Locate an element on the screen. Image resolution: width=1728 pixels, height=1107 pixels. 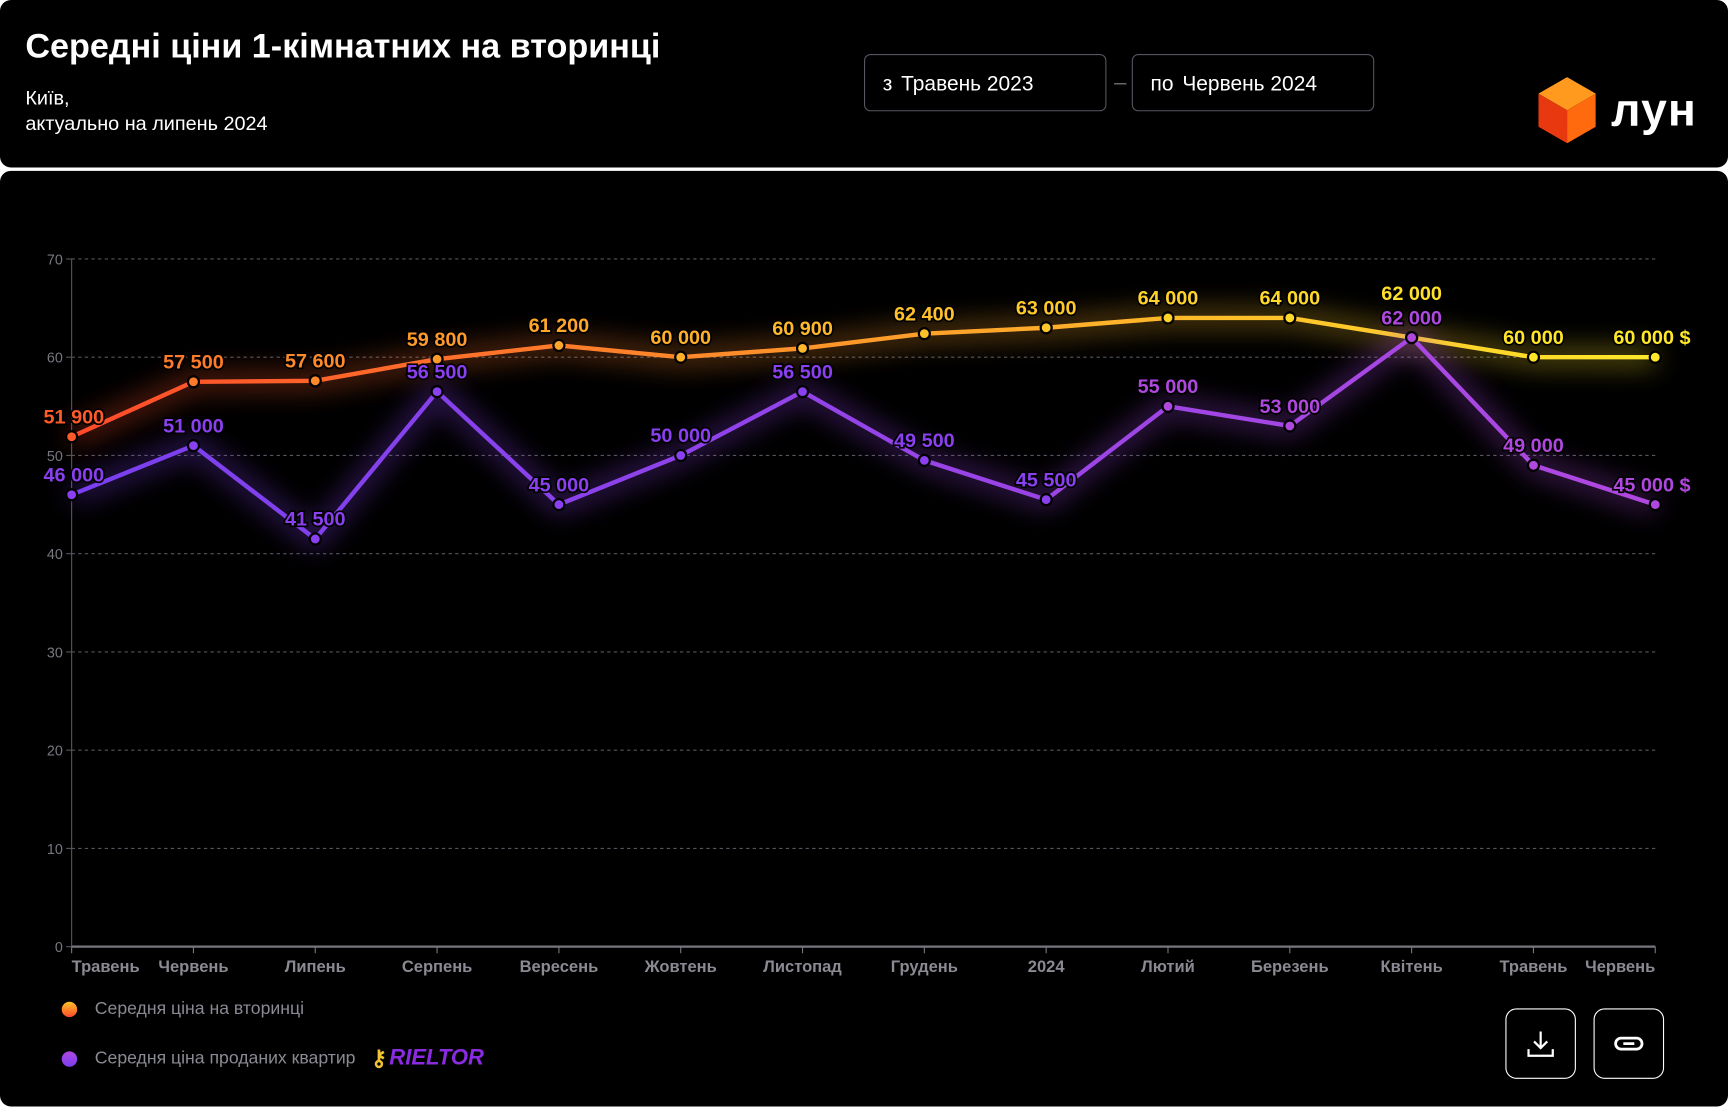
orange-dot-icon is located at coordinates (69, 1009).